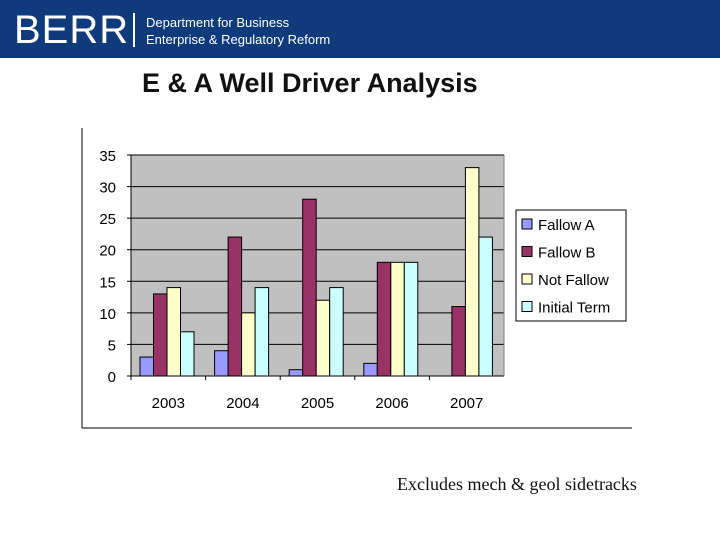 Image resolution: width=720 pixels, height=540 pixels. Describe the element at coordinates (107, 188) in the screenshot. I see `y-tick-label: 30` at that location.